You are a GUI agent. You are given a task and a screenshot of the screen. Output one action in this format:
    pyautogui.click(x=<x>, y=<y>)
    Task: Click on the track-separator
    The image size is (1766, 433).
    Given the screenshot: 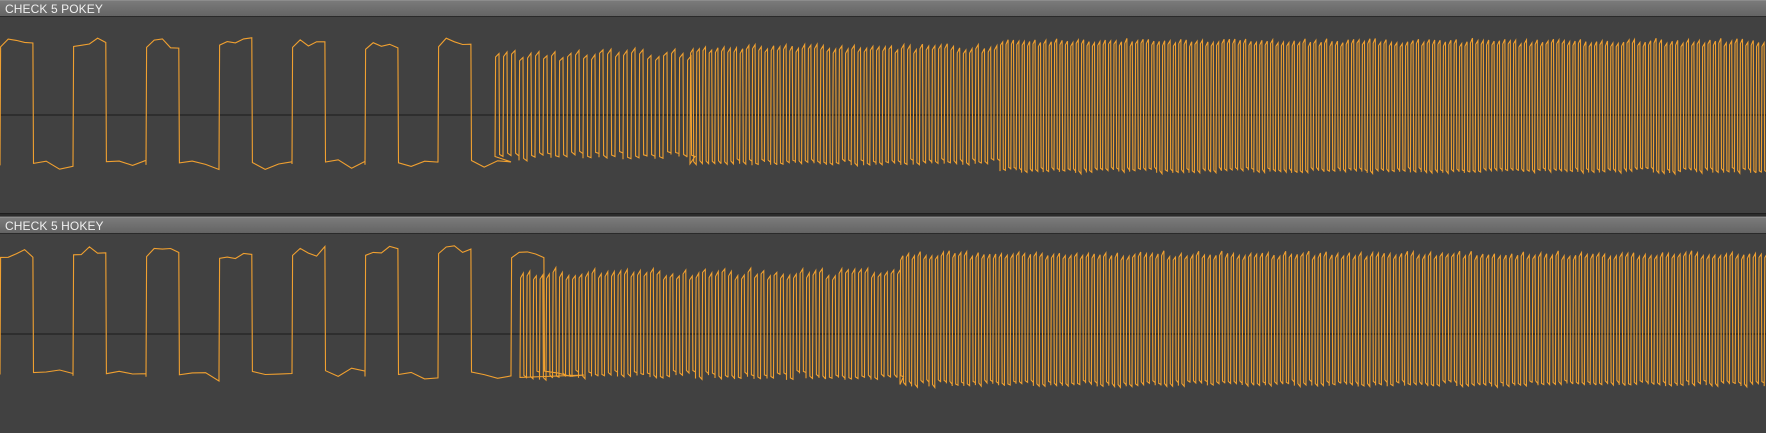 What is the action you would take?
    pyautogui.click(x=883, y=215)
    